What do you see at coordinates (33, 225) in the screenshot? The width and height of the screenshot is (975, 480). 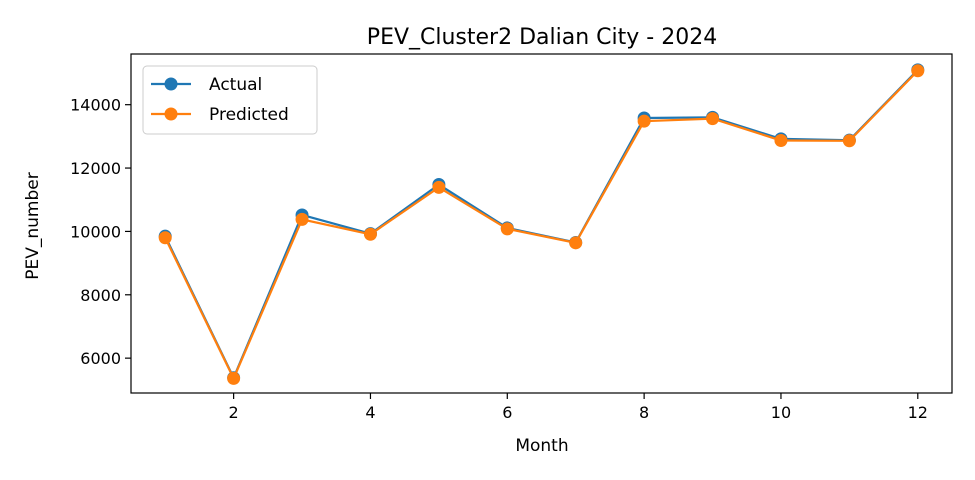 I see `y-axis-label: PEV_number` at bounding box center [33, 225].